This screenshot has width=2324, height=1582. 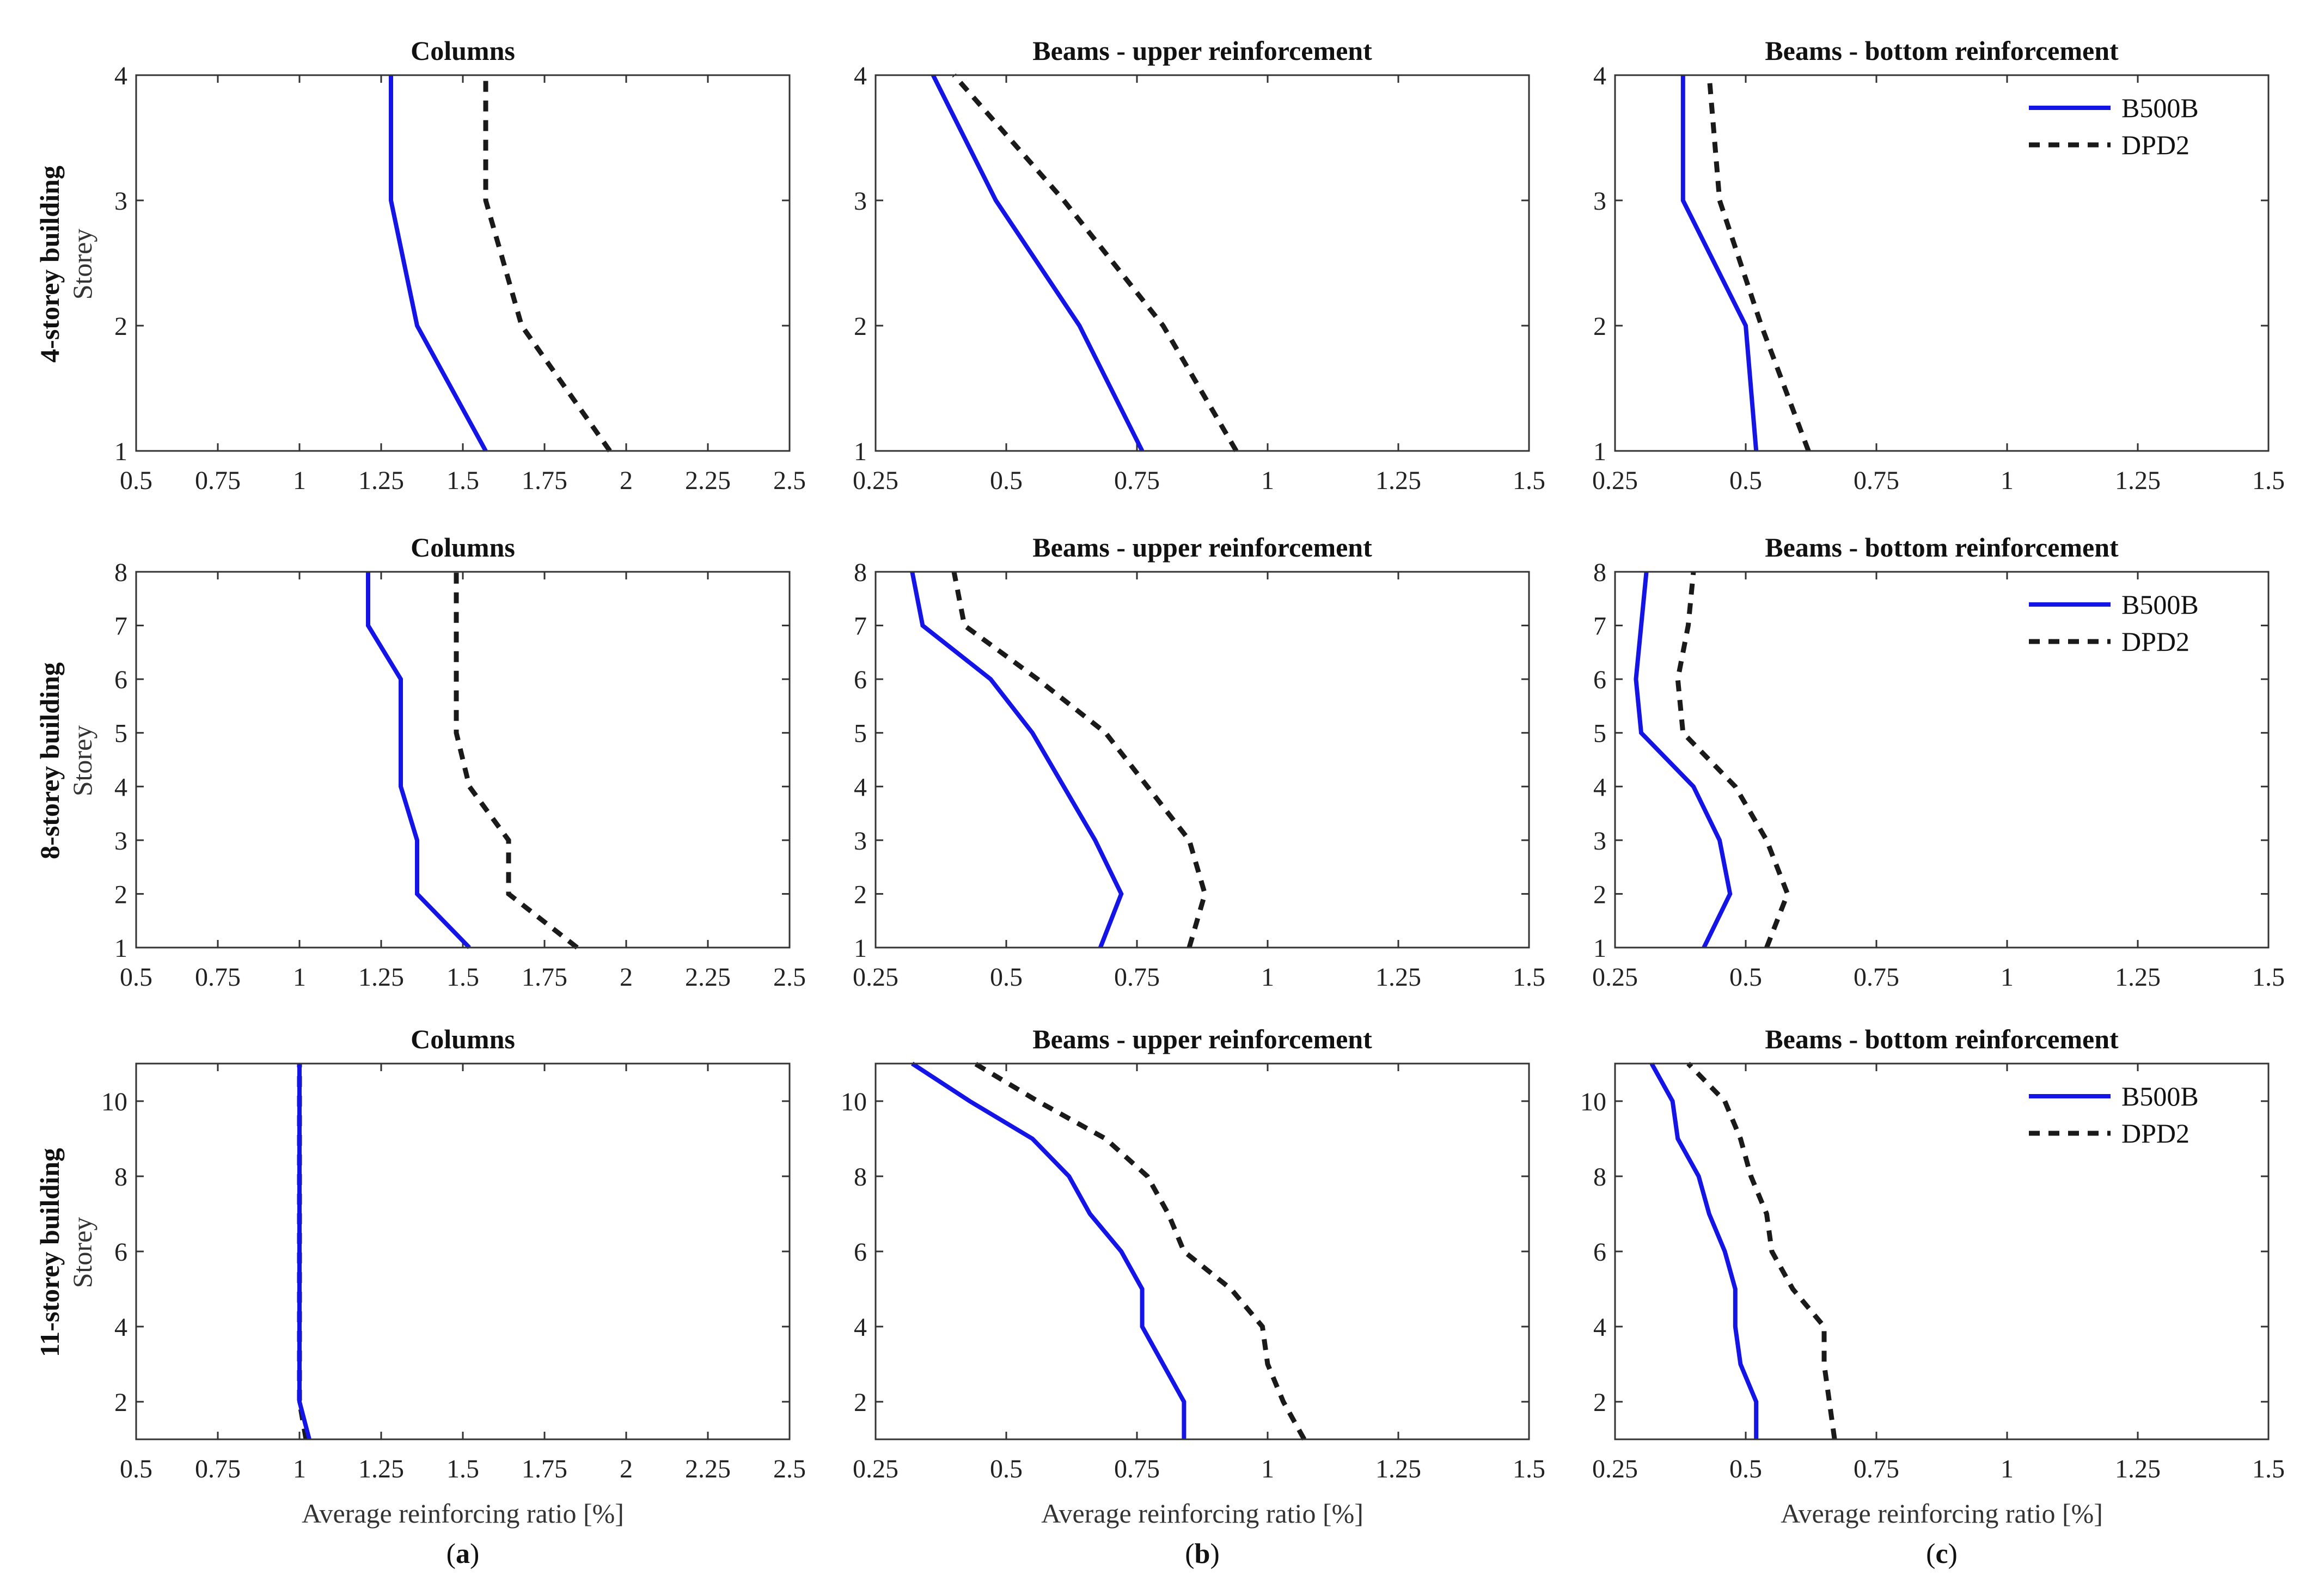 I want to click on column-letter: b, so click(x=1202, y=1554).